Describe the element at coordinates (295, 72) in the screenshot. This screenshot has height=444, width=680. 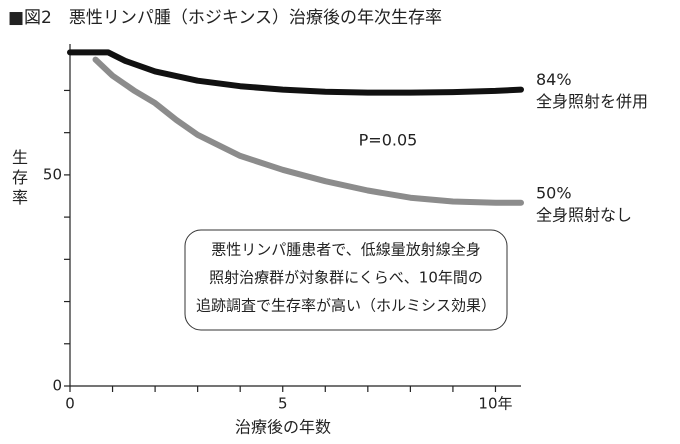
I see `series-line` at that location.